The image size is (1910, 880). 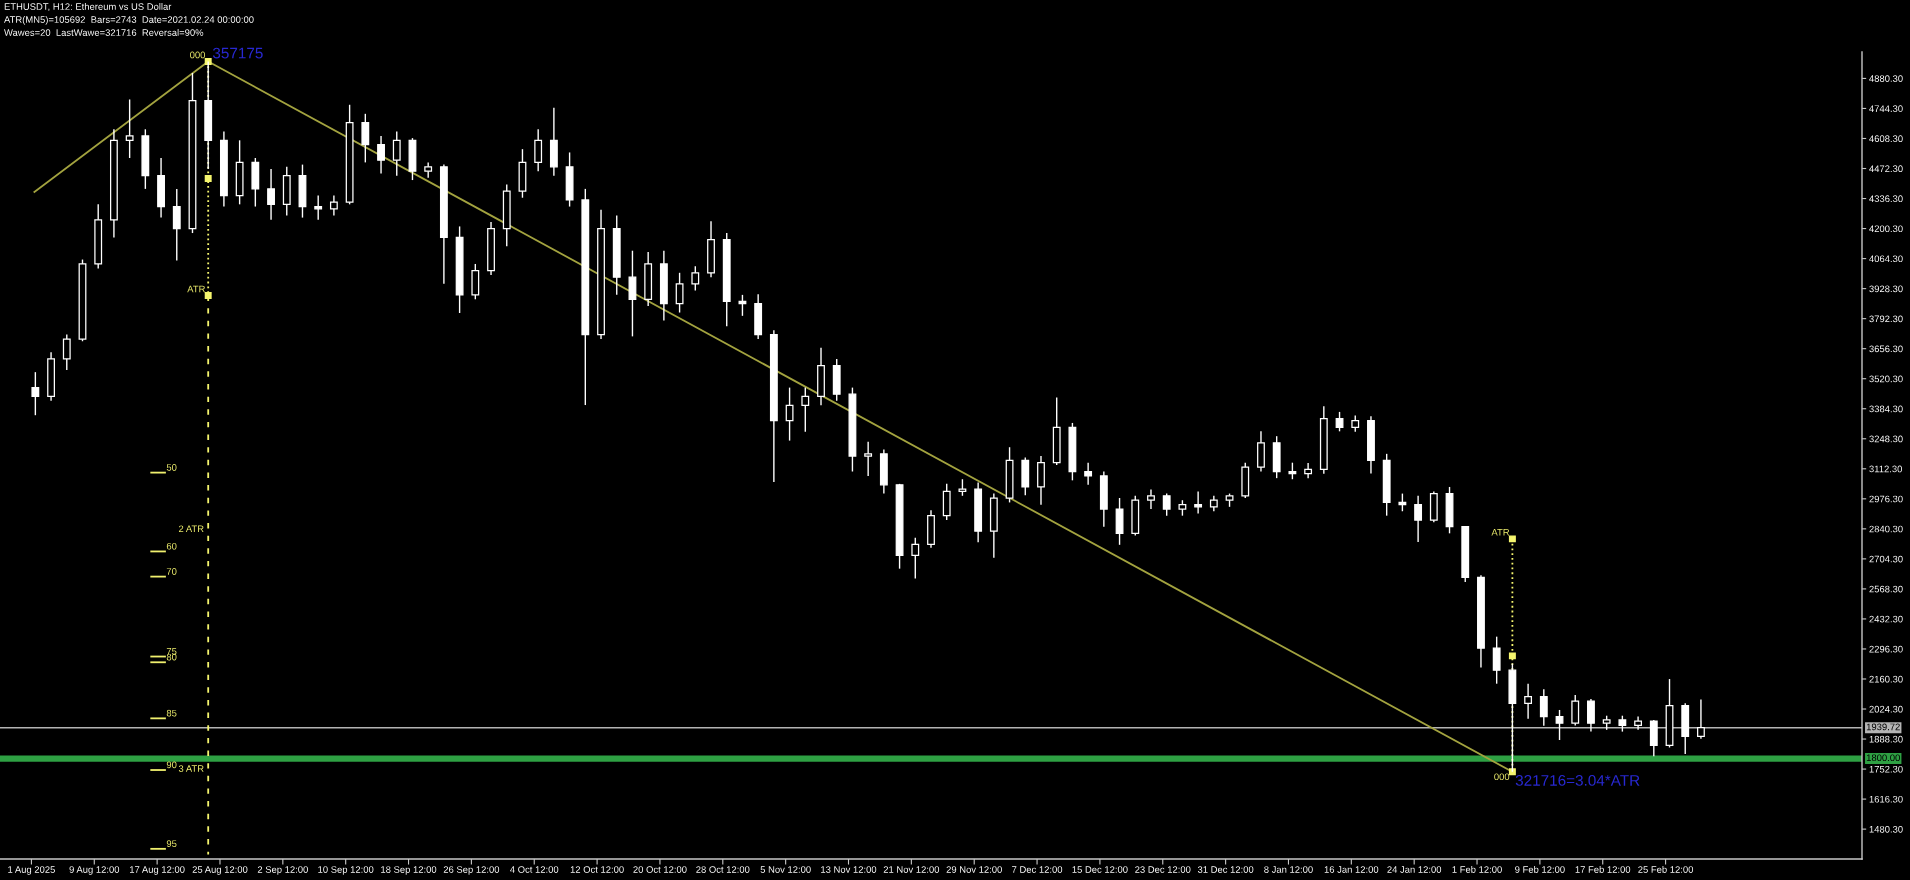 I want to click on series-label: 70, so click(x=171, y=571).